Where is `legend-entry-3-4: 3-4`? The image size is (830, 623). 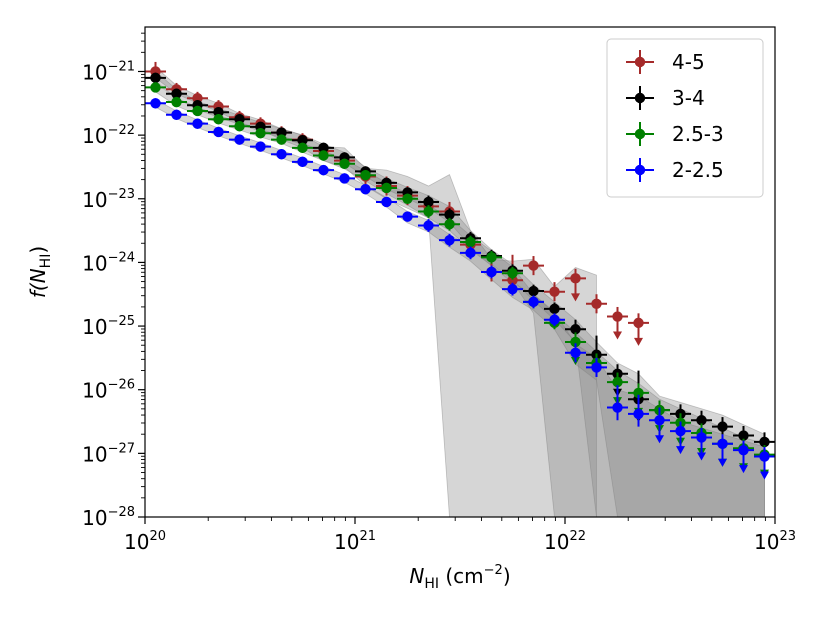
legend-entry-3-4: 3-4 is located at coordinates (665, 98).